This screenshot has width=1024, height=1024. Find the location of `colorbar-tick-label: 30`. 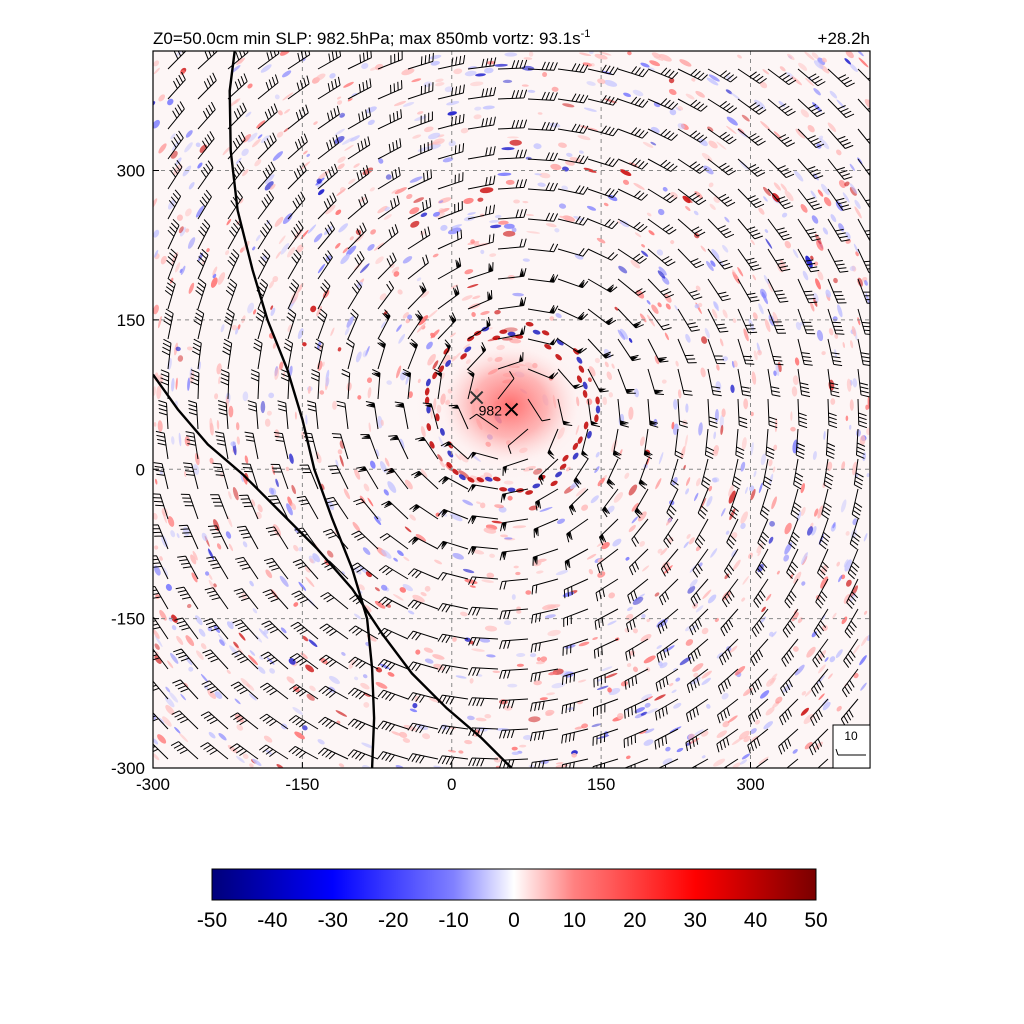

colorbar-tick-label: 30 is located at coordinates (695, 920).